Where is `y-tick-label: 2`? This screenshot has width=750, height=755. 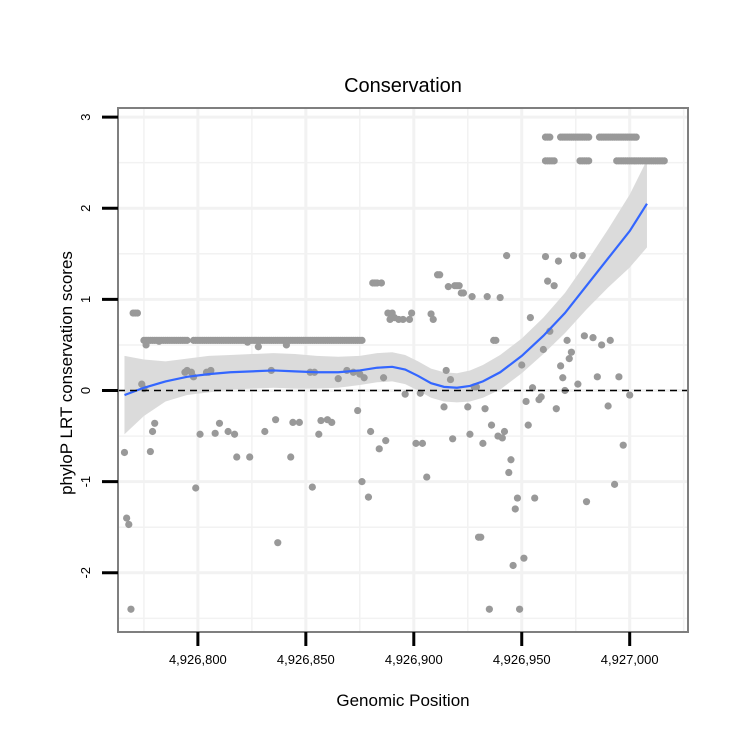 y-tick-label: 2 is located at coordinates (85, 208).